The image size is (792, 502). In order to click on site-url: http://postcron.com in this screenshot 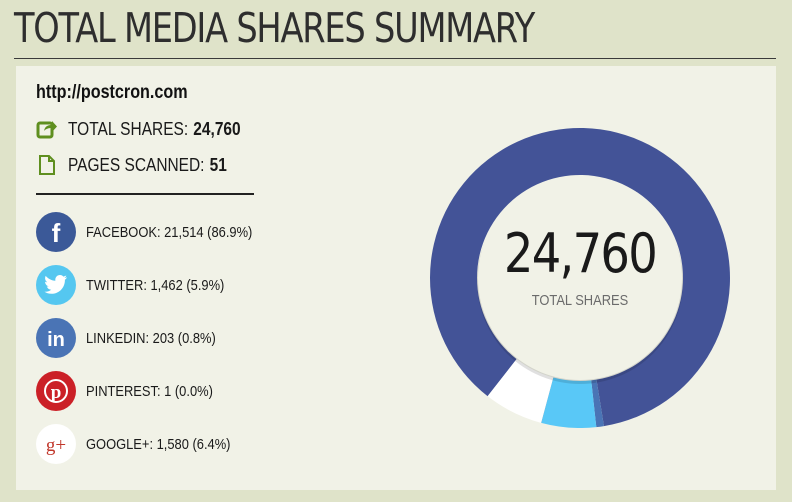, I will do `click(112, 92)`.